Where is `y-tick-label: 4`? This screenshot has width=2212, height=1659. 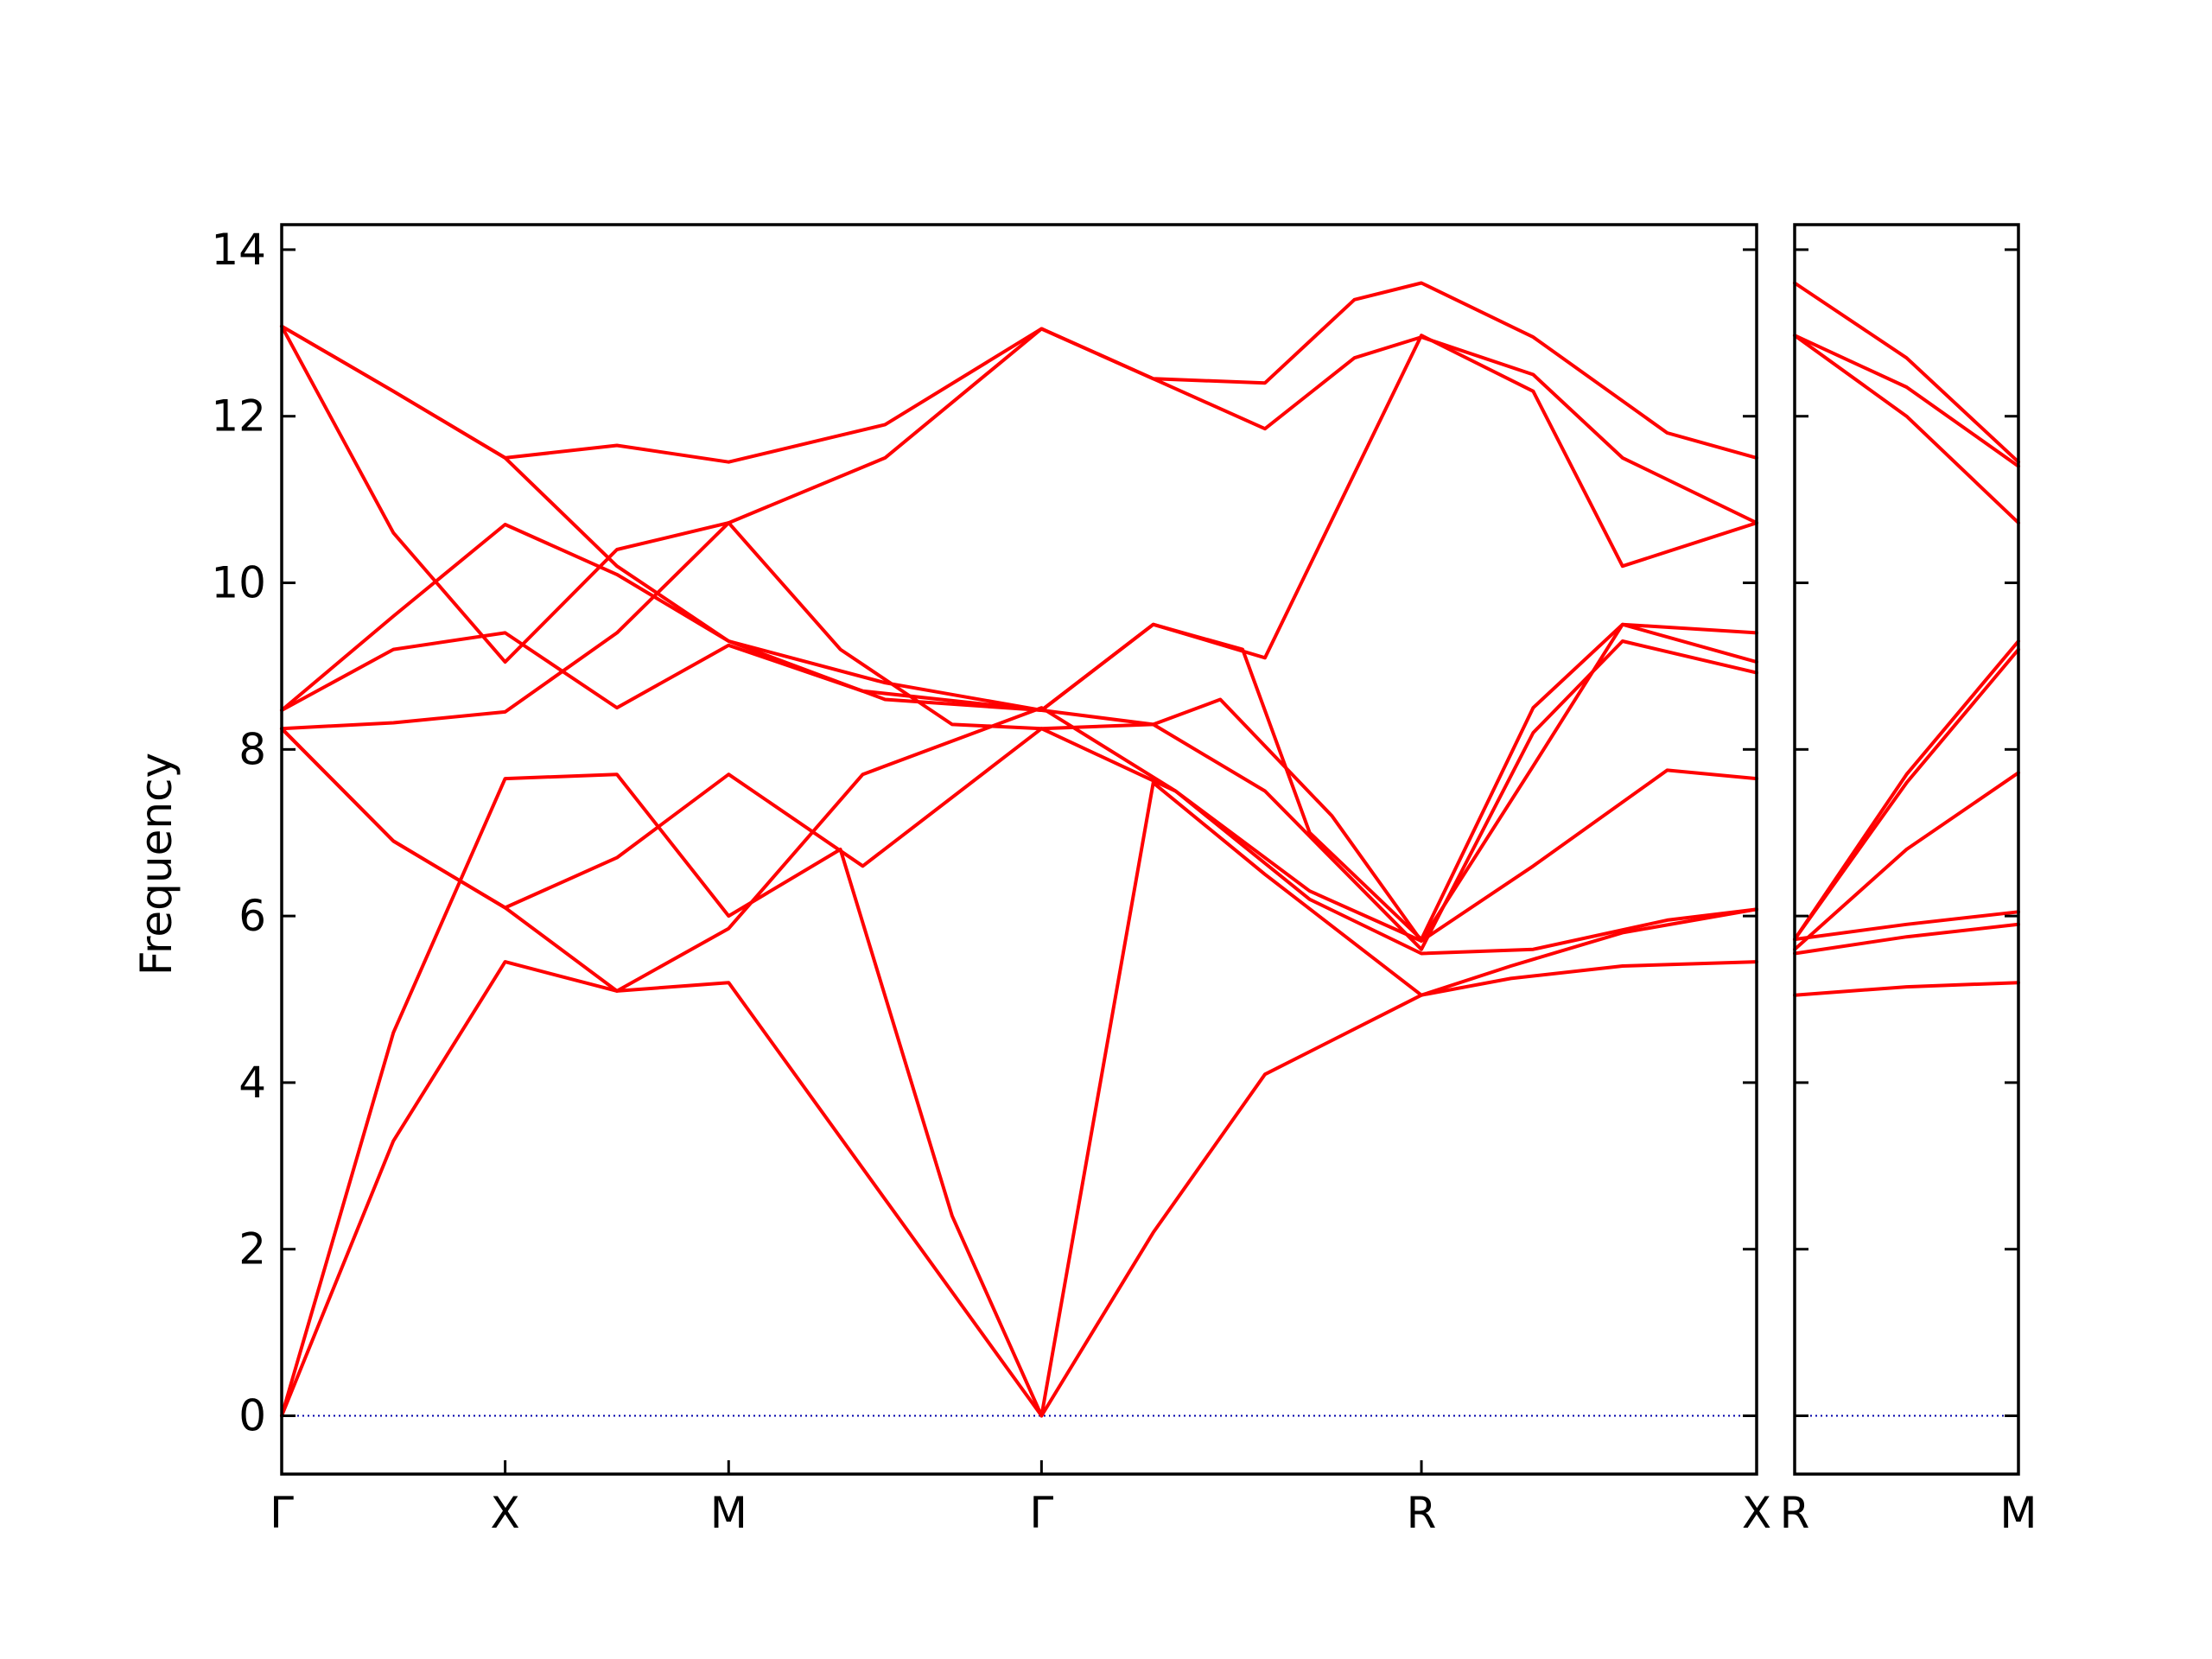
y-tick-label: 4 is located at coordinates (252, 1083).